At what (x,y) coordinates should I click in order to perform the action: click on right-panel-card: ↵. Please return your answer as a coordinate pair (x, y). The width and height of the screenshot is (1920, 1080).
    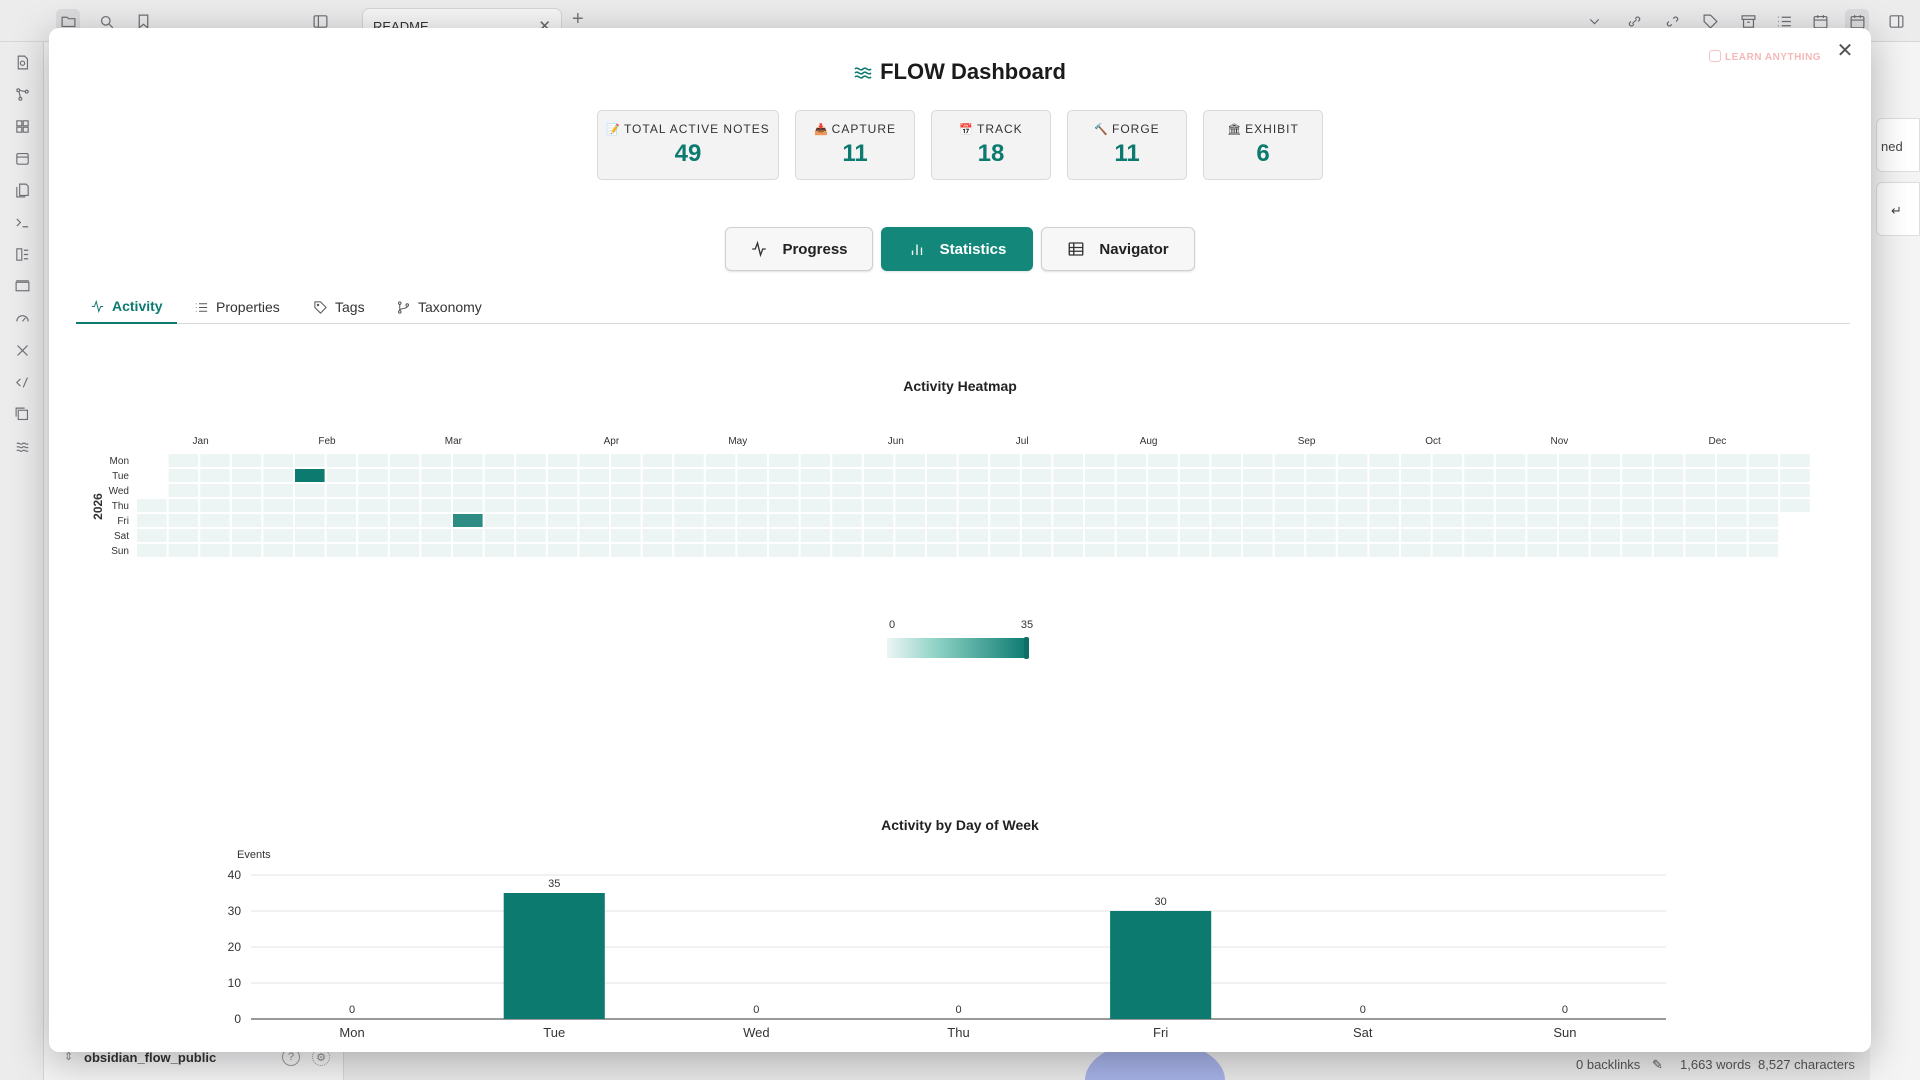
    Looking at the image, I should click on (1898, 209).